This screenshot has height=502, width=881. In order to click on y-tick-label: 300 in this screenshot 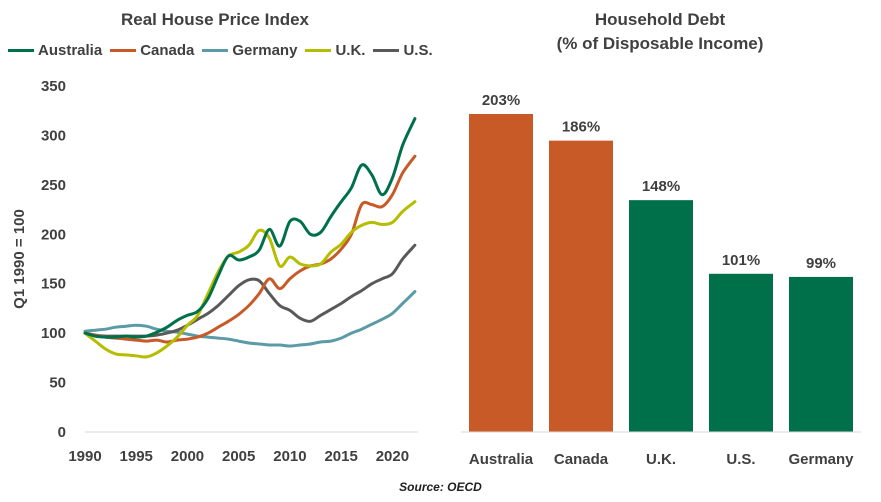, I will do `click(53, 135)`.